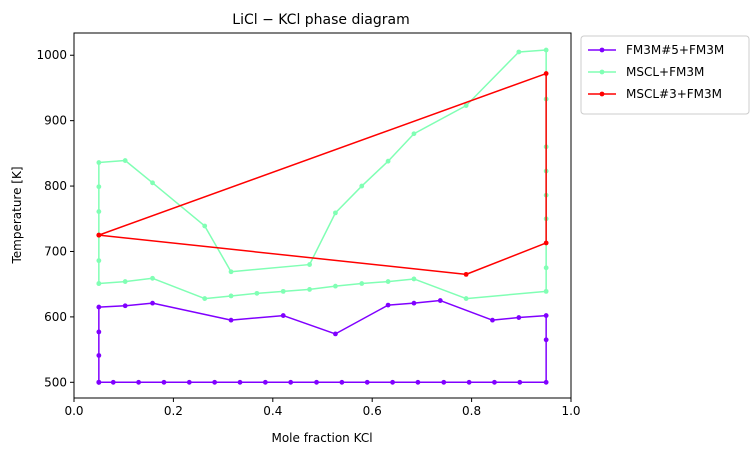  I want to click on x-tick-label: 0.2, so click(173, 411).